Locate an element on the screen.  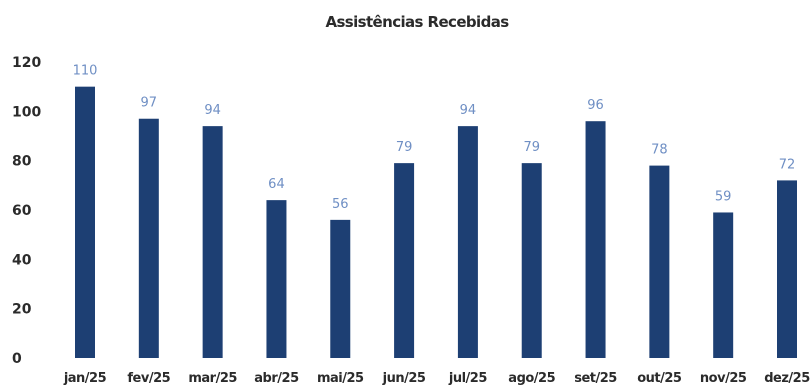
x-tick-label: fev/25 is located at coordinates (148, 378).